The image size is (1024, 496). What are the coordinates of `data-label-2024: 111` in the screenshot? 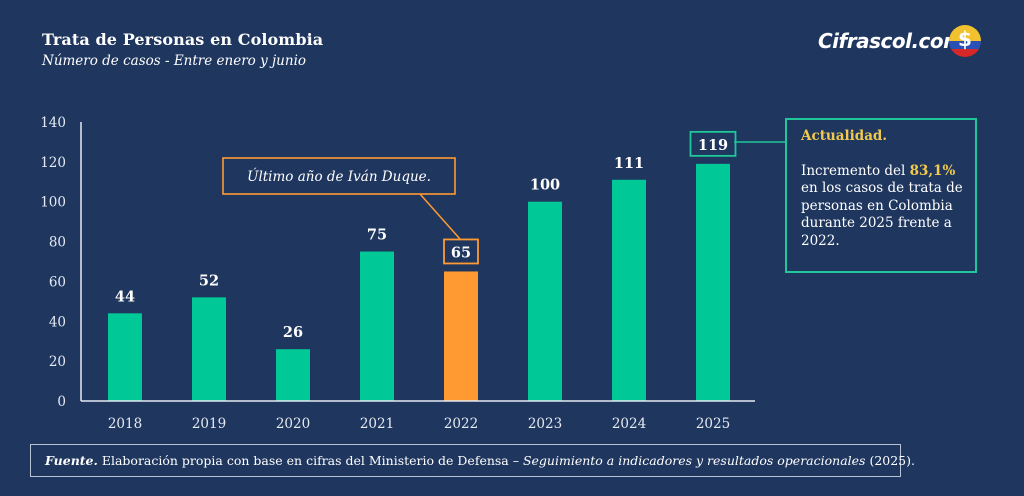 It's located at (629, 163).